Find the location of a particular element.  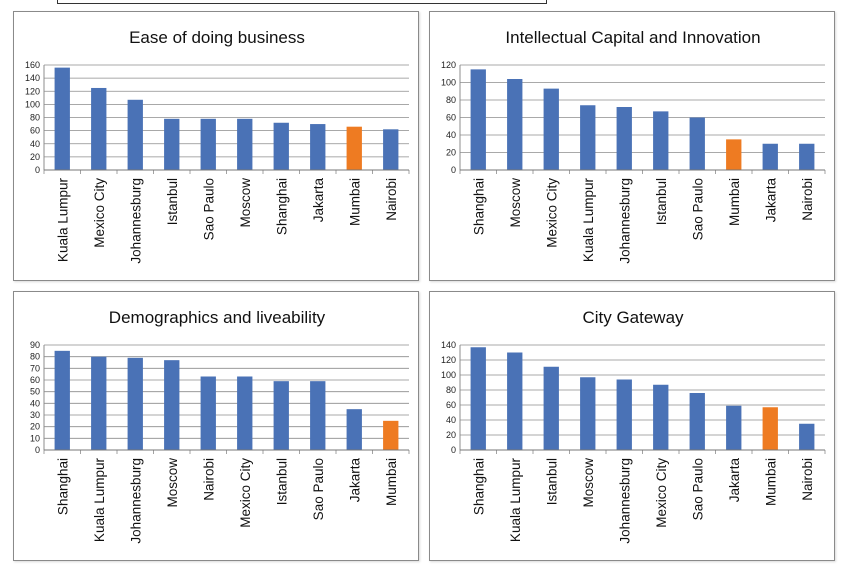

y-tick-label: 50 is located at coordinates (35, 392).